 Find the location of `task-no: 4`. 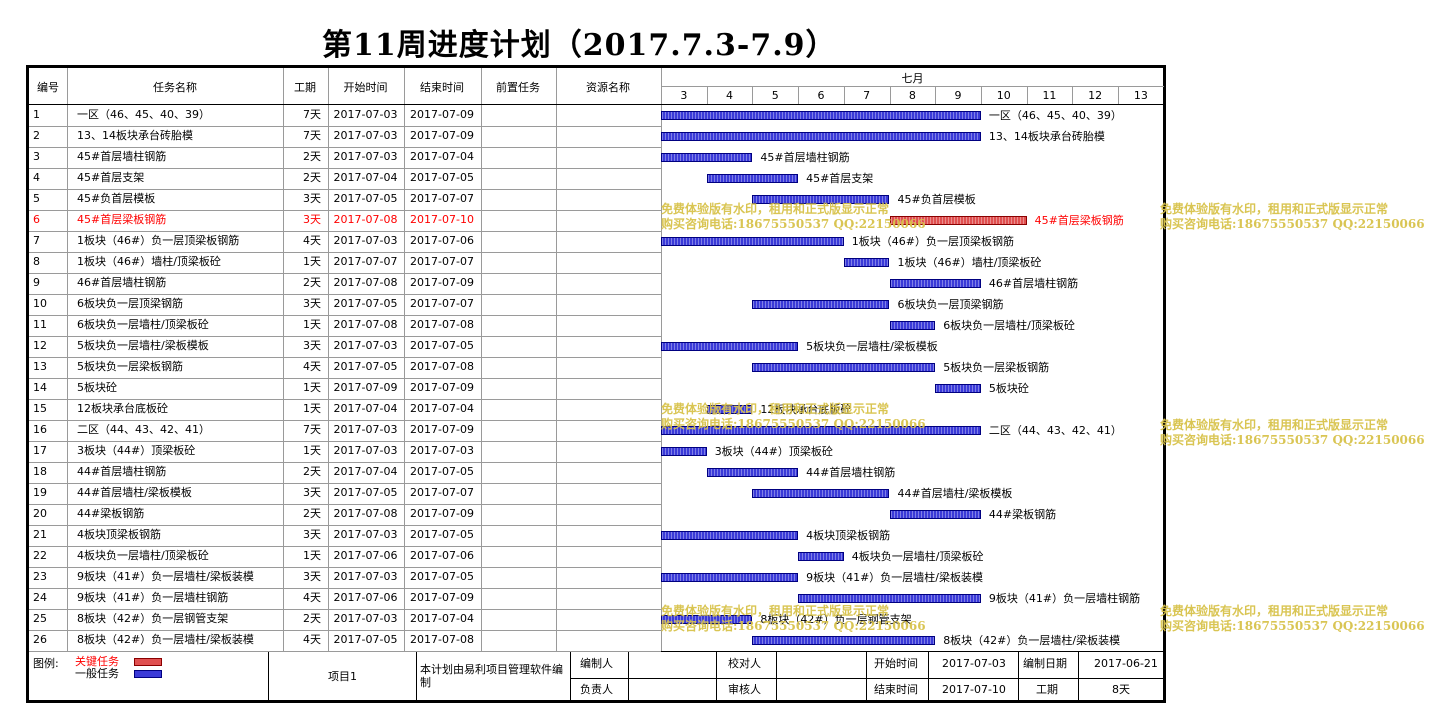

task-no: 4 is located at coordinates (36, 177).